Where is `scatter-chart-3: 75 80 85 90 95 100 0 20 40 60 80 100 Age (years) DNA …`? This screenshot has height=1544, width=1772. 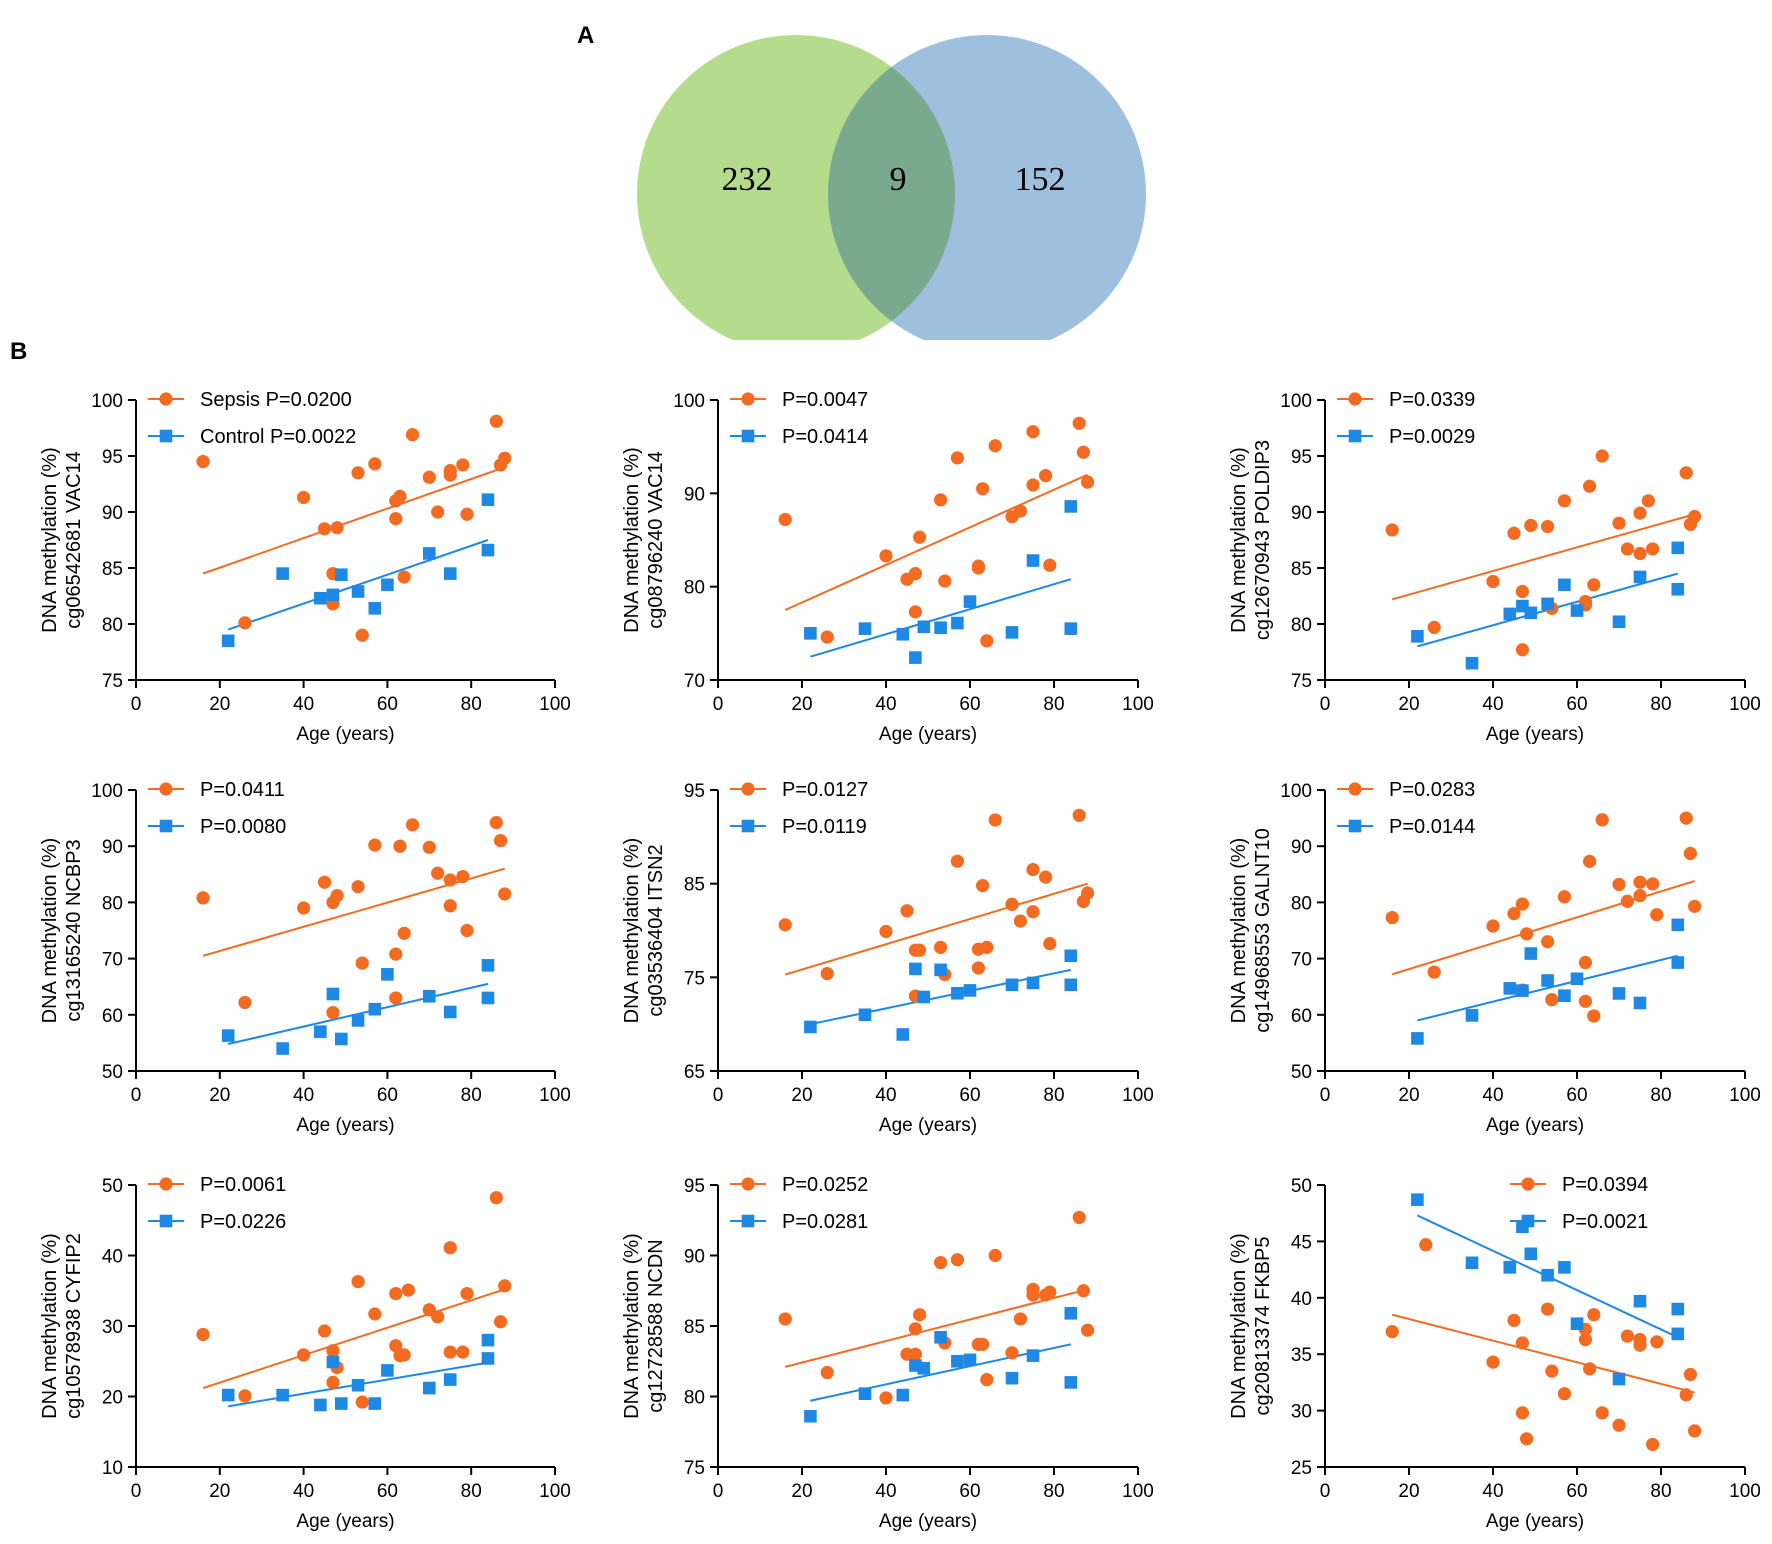 scatter-chart-3: 75 80 85 90 95 100 0 20 40 60 80 100 Age (years) DNA … is located at coordinates (1494, 567).